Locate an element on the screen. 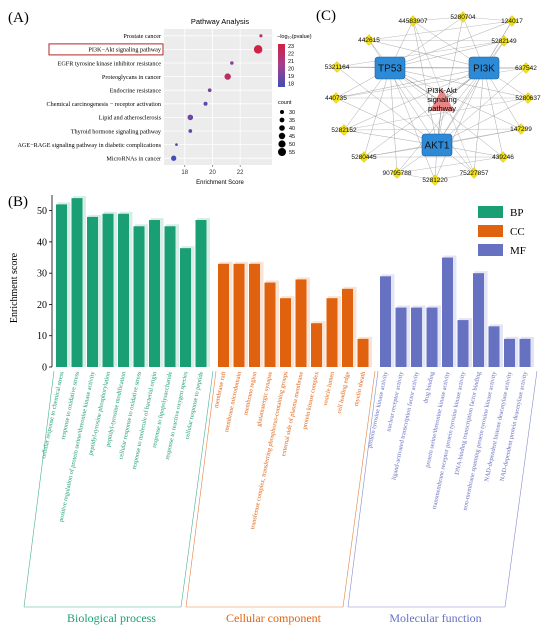 The width and height of the screenshot is (550, 635). bar-category-label: protein kinase complex is located at coordinates (310, 400).